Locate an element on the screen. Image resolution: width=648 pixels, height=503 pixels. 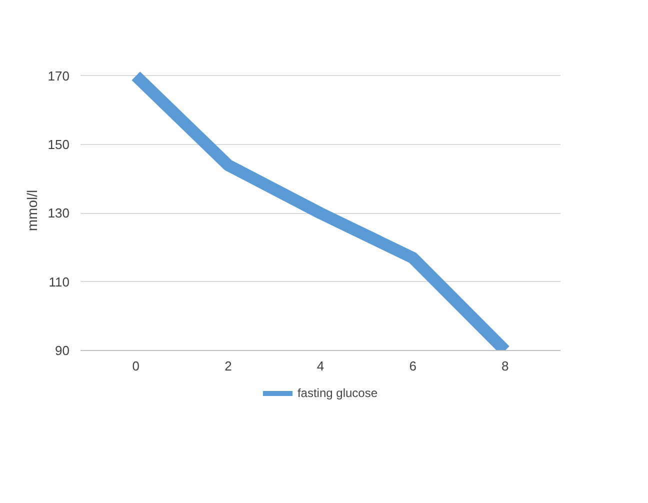
y-tick-label: 130 is located at coordinates (59, 213).